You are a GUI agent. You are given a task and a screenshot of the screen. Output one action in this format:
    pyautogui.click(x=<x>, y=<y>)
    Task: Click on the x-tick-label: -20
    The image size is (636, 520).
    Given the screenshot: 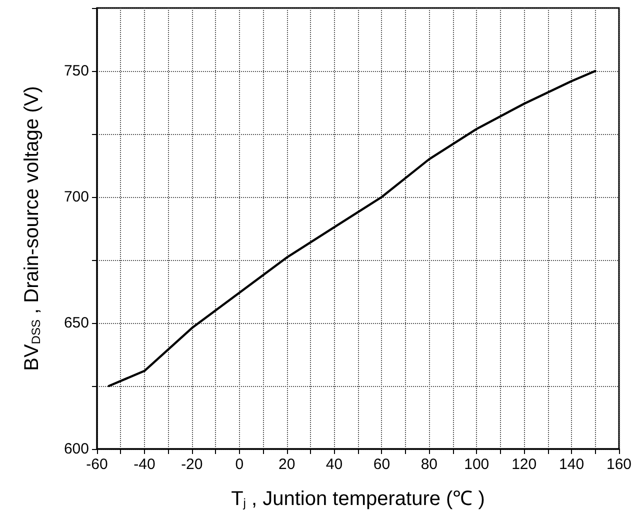 What is the action you would take?
    pyautogui.click(x=192, y=464)
    